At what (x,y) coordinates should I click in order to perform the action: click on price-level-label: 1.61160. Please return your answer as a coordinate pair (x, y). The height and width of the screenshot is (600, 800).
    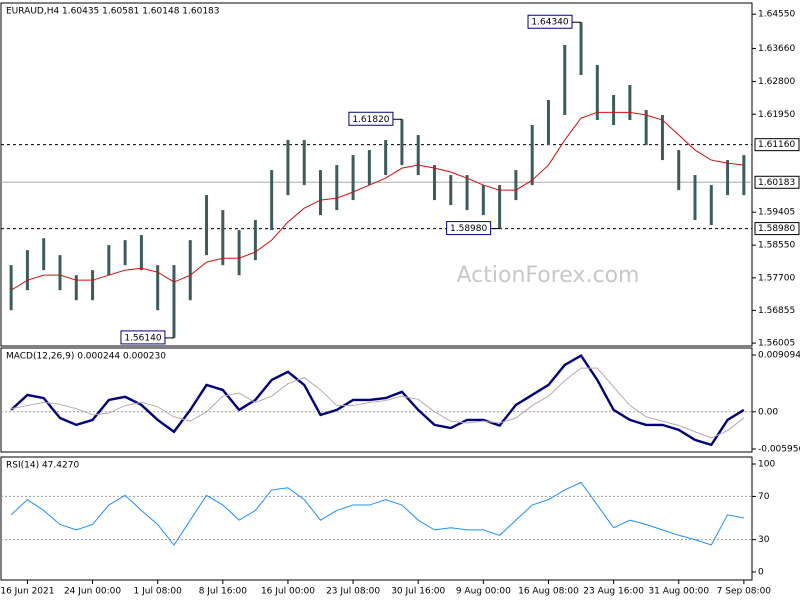
    Looking at the image, I should click on (776, 145).